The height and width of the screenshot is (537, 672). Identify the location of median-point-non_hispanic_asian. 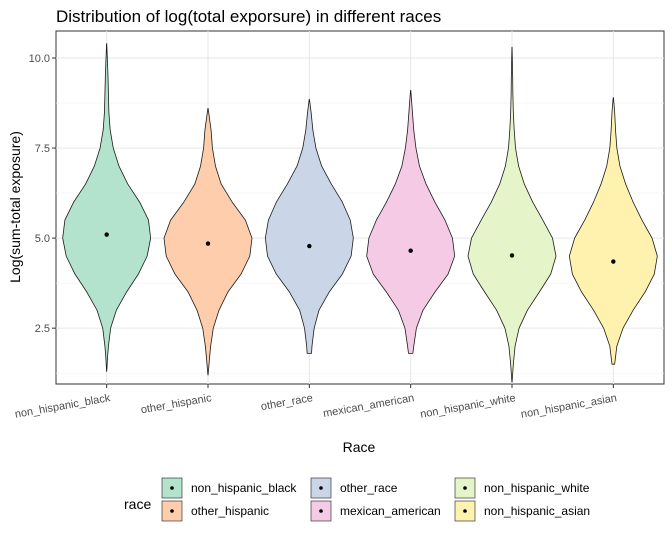
(613, 261).